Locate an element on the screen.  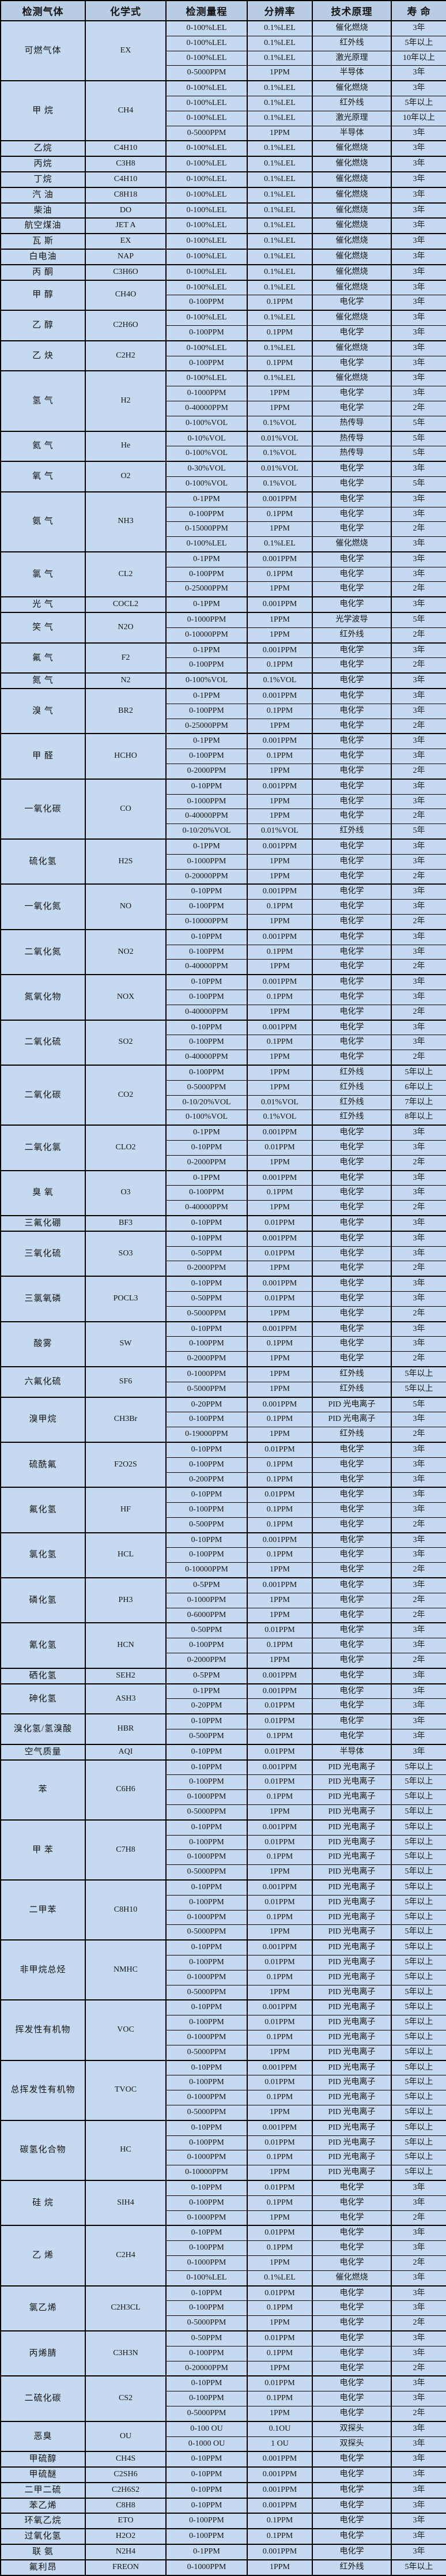
principle-cell: 激光原理 is located at coordinates (352, 58).